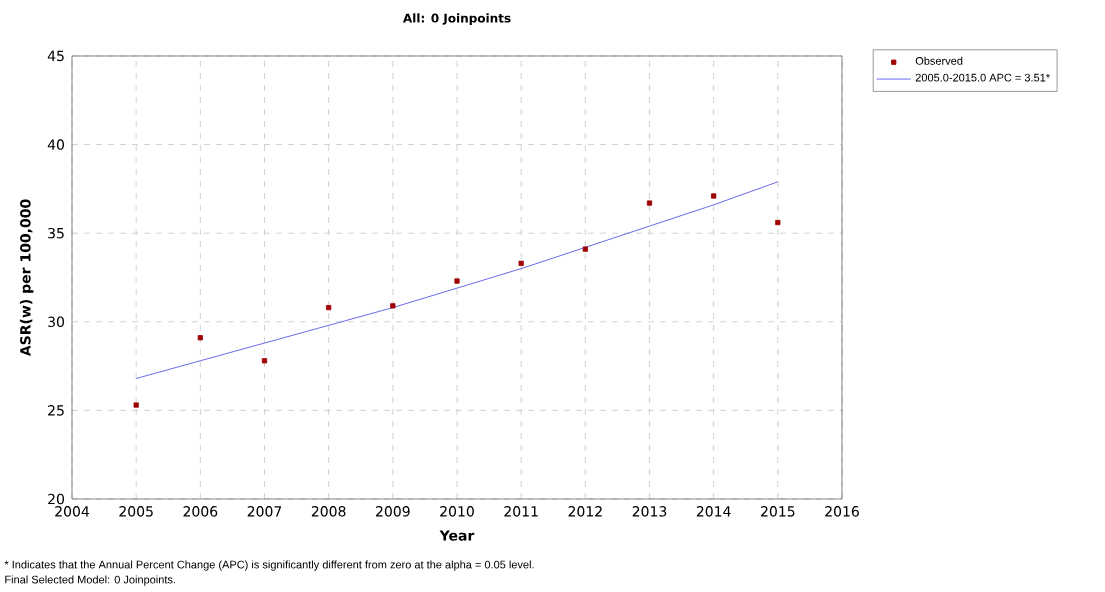 The image size is (1105, 592). I want to click on y-tick-label: 30, so click(56, 322).